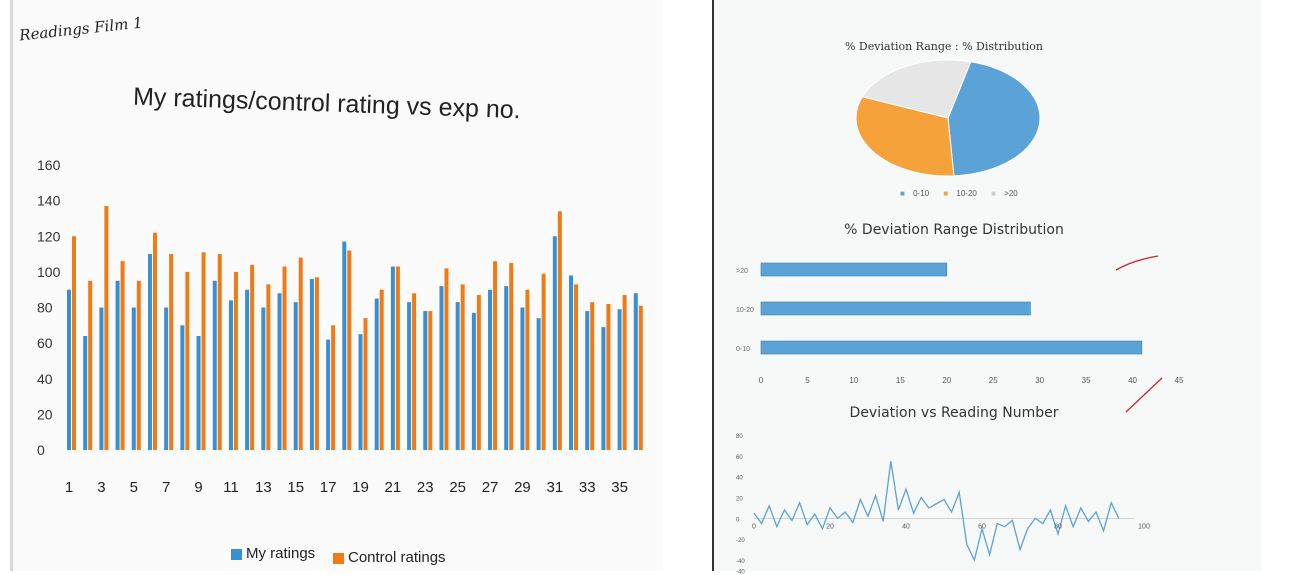  Describe the element at coordinates (231, 487) in the screenshot. I see `x-tick-label: 11` at that location.